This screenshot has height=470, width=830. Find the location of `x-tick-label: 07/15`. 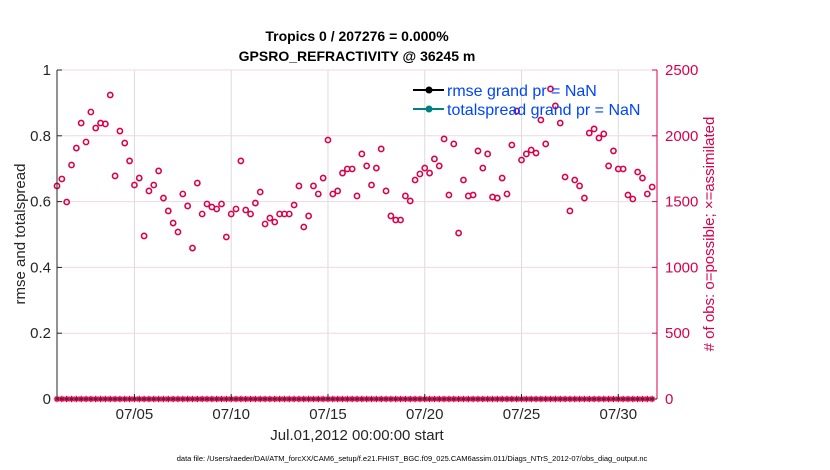

x-tick-label: 07/15 is located at coordinates (328, 414).